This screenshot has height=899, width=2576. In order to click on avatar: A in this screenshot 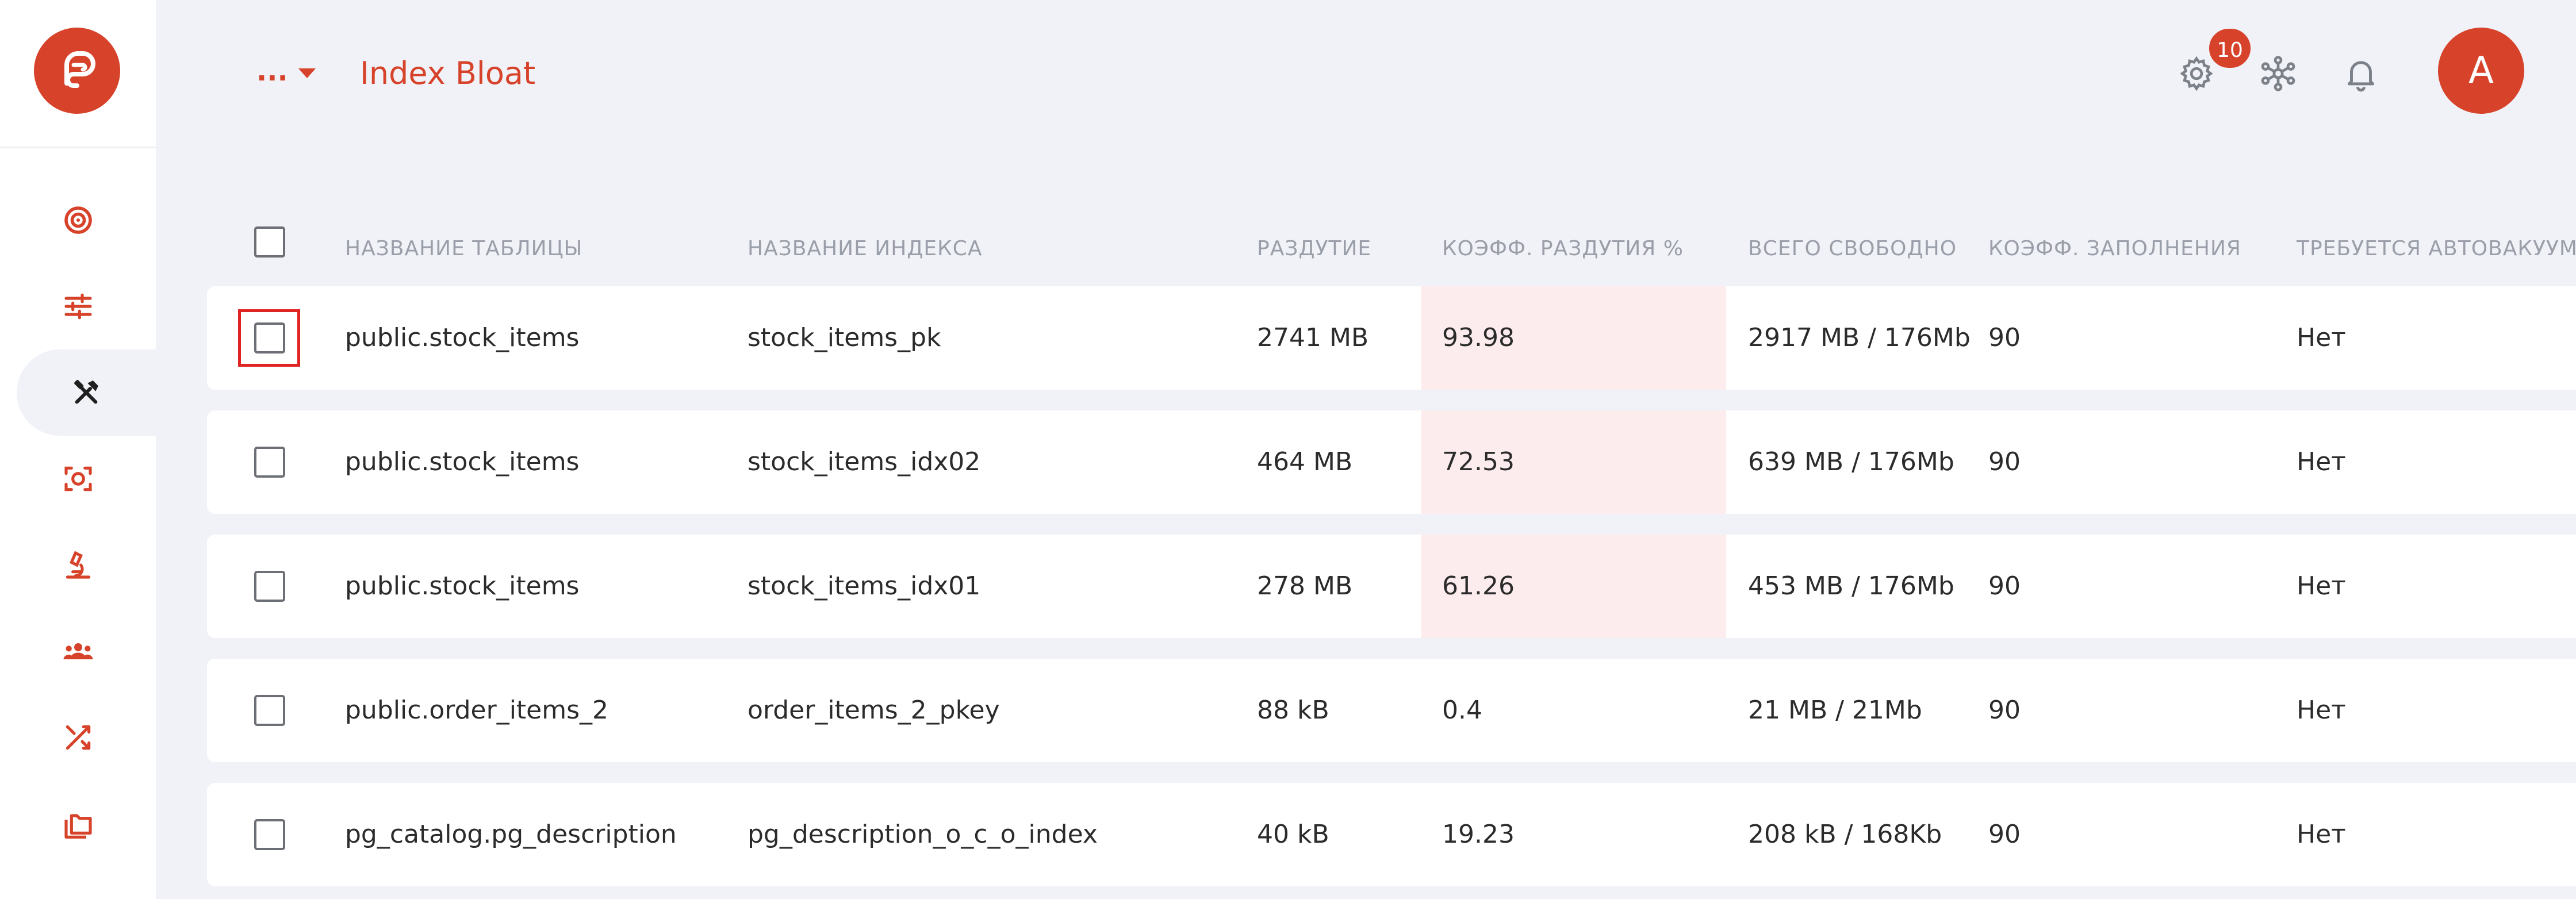, I will do `click(2481, 71)`.